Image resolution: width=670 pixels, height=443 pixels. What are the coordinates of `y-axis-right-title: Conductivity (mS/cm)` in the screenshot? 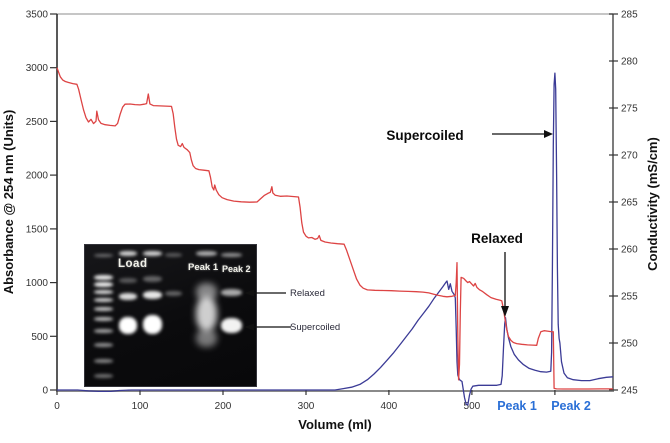 It's located at (652, 204).